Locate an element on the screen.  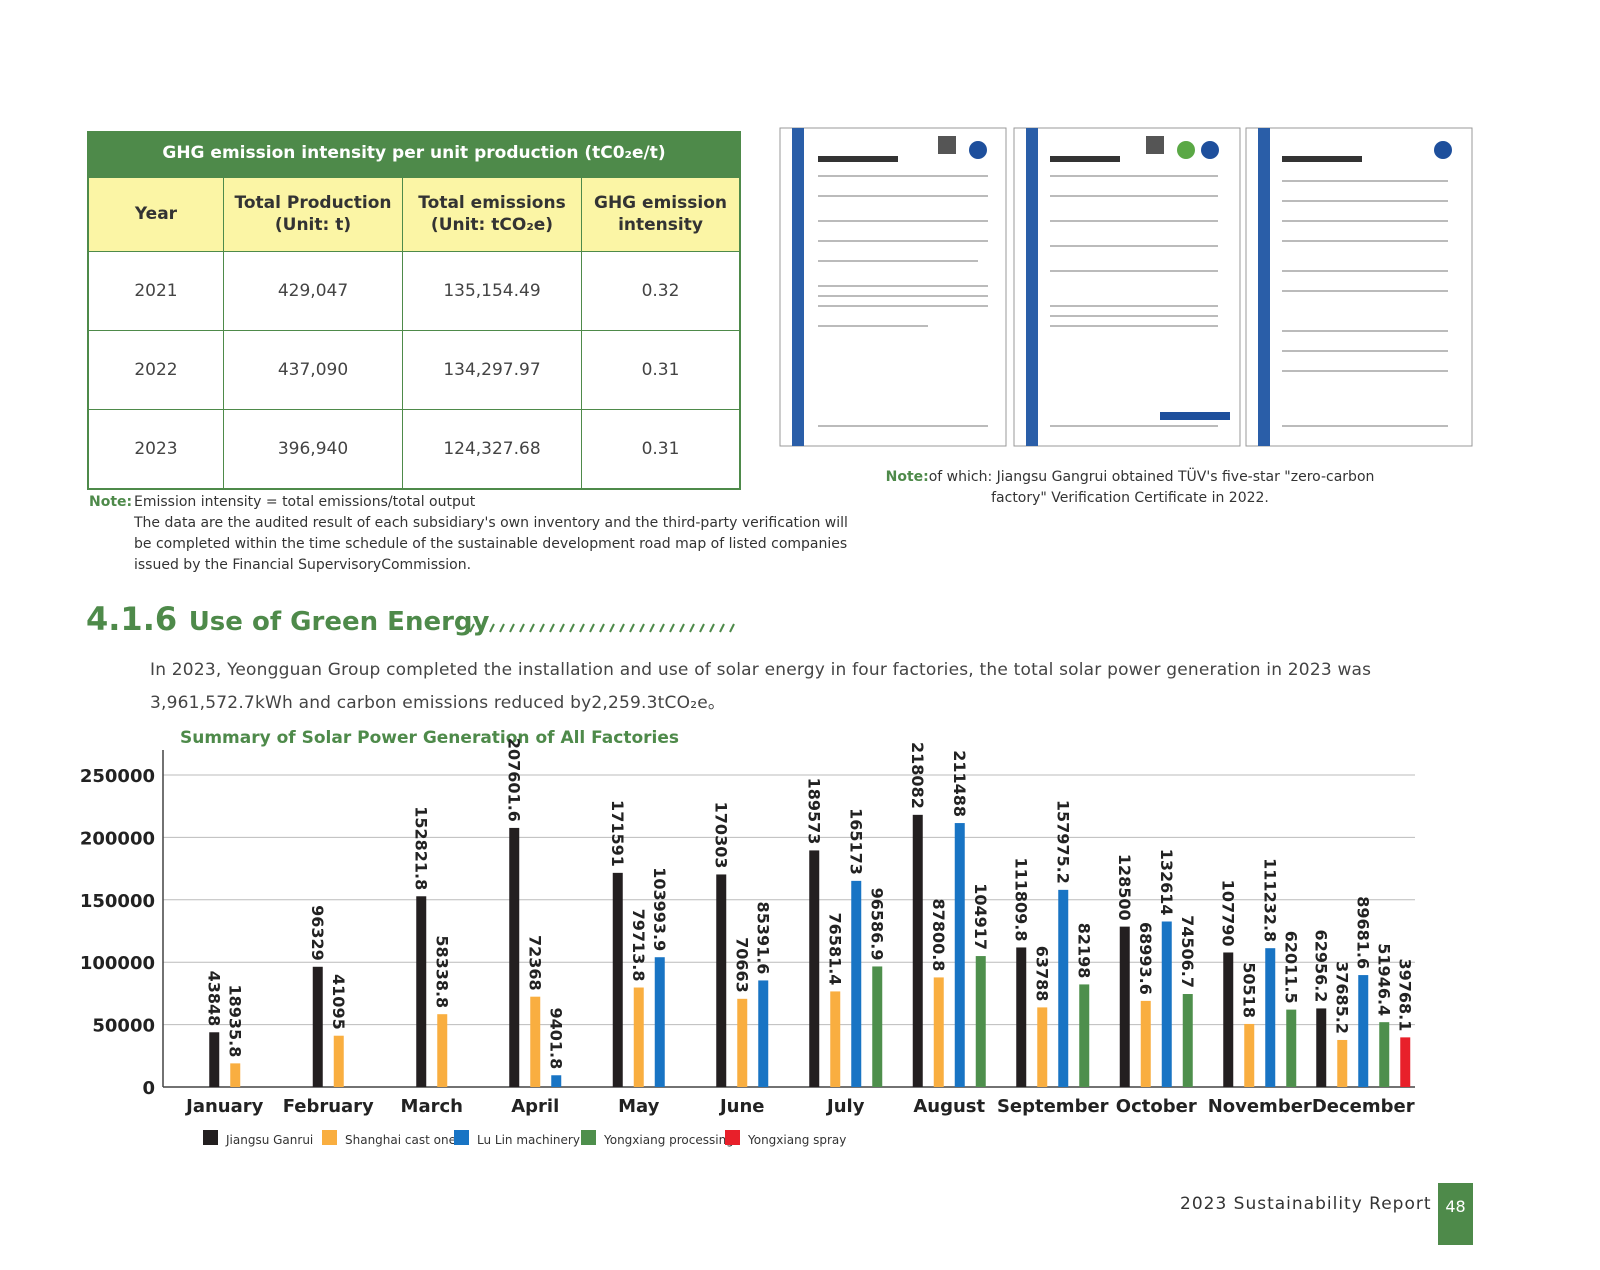
value-label: 132614 is located at coordinates (1166, 882).